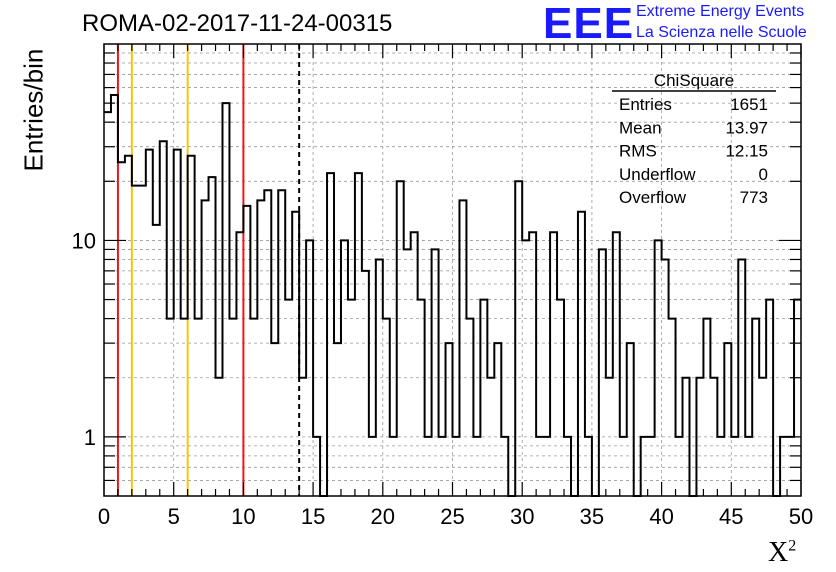 This screenshot has width=836, height=572. What do you see at coordinates (243, 516) in the screenshot?
I see `x-tick-label: 10` at bounding box center [243, 516].